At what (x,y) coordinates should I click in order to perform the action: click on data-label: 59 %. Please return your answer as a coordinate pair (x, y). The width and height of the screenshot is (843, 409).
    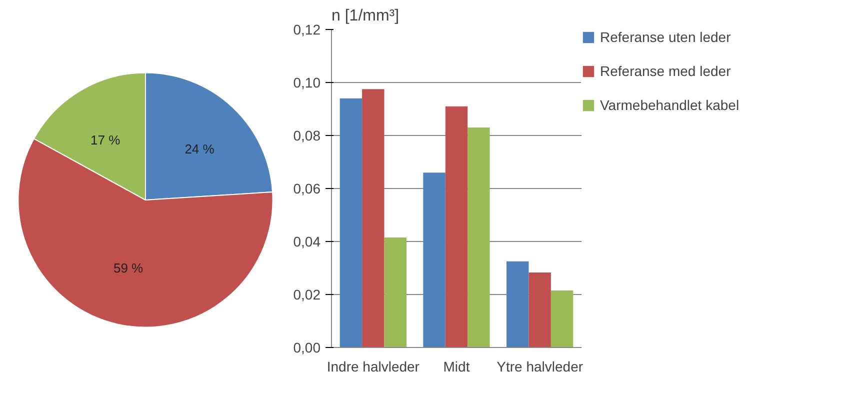
    Looking at the image, I should click on (128, 268).